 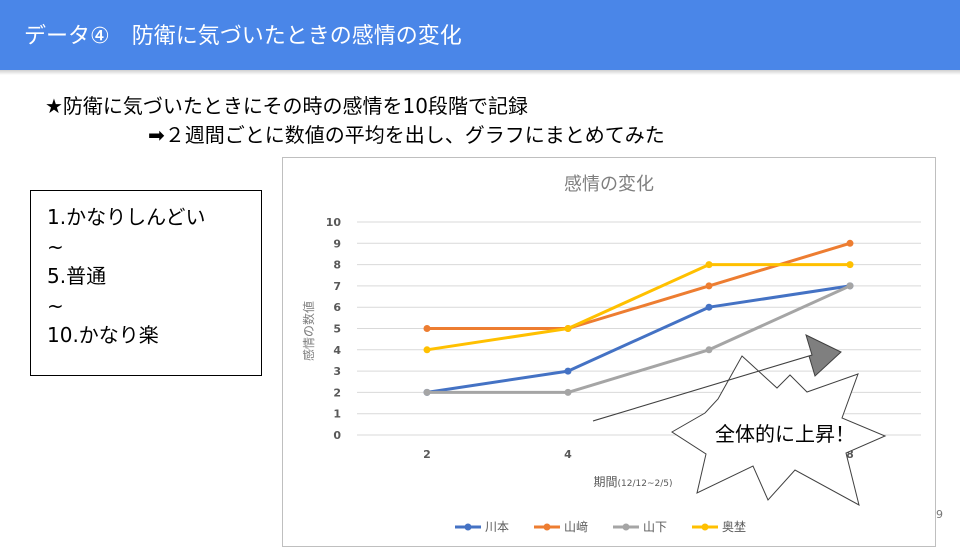 What do you see at coordinates (850, 454) in the screenshot?
I see `x-tick-label: 8` at bounding box center [850, 454].